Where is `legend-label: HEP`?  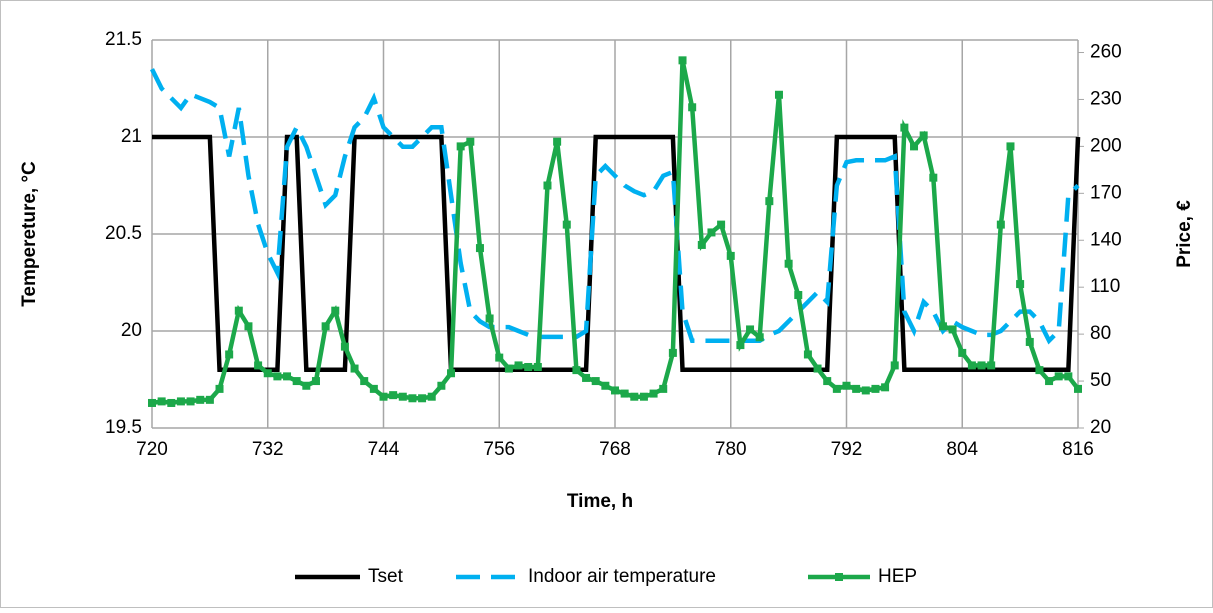 legend-label: HEP is located at coordinates (897, 576).